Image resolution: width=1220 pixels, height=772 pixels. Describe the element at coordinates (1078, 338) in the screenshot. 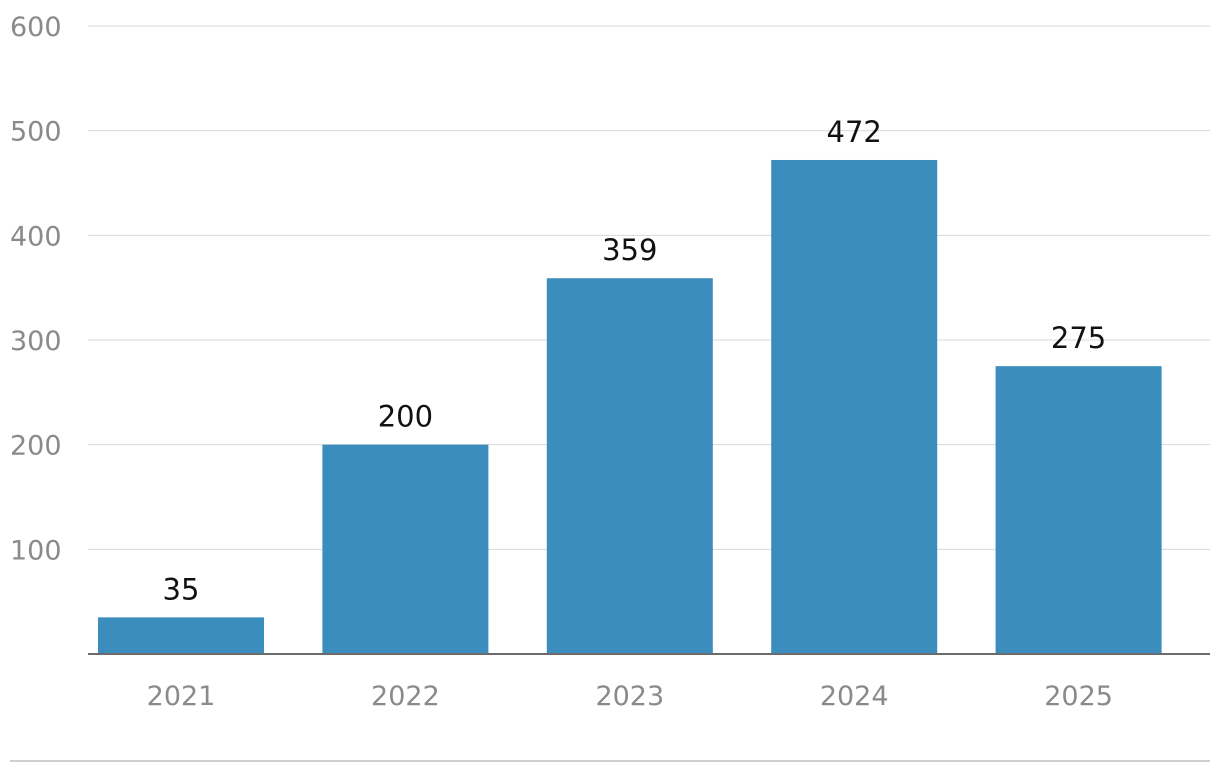

I see `bar-value-label-2025: 275` at that location.